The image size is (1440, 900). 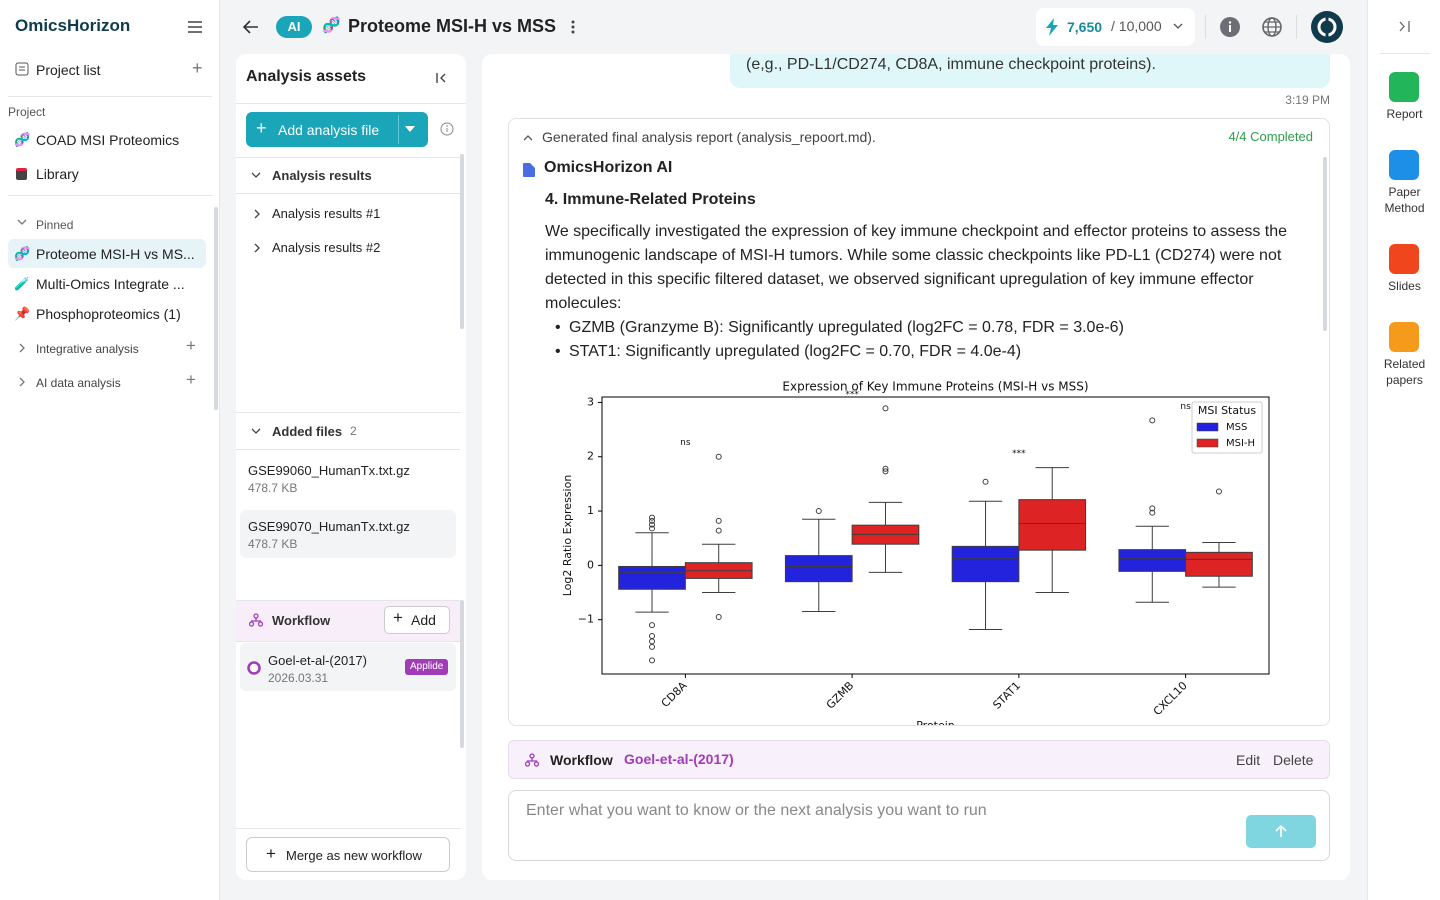 I want to click on y-tick-label: 1, so click(x=590, y=510).